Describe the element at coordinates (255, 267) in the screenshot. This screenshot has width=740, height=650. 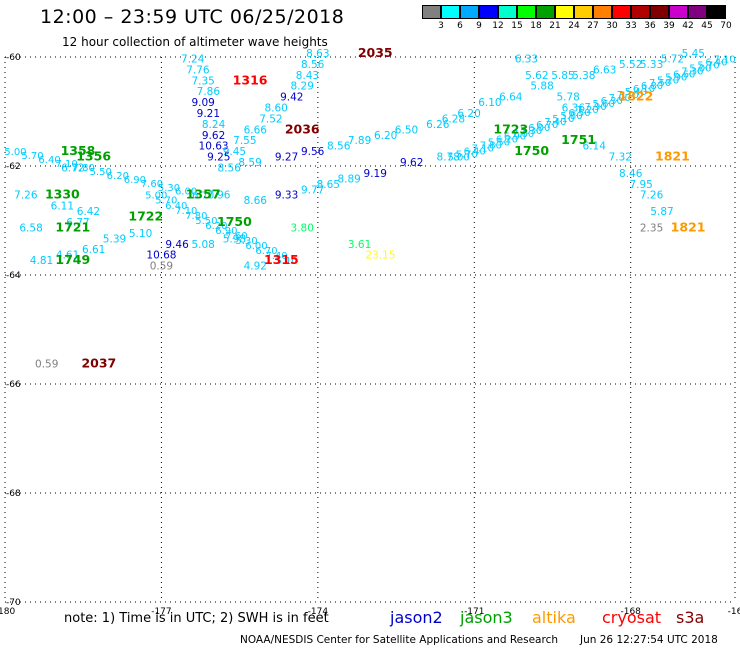
I see `swh-value: 4.92` at that location.